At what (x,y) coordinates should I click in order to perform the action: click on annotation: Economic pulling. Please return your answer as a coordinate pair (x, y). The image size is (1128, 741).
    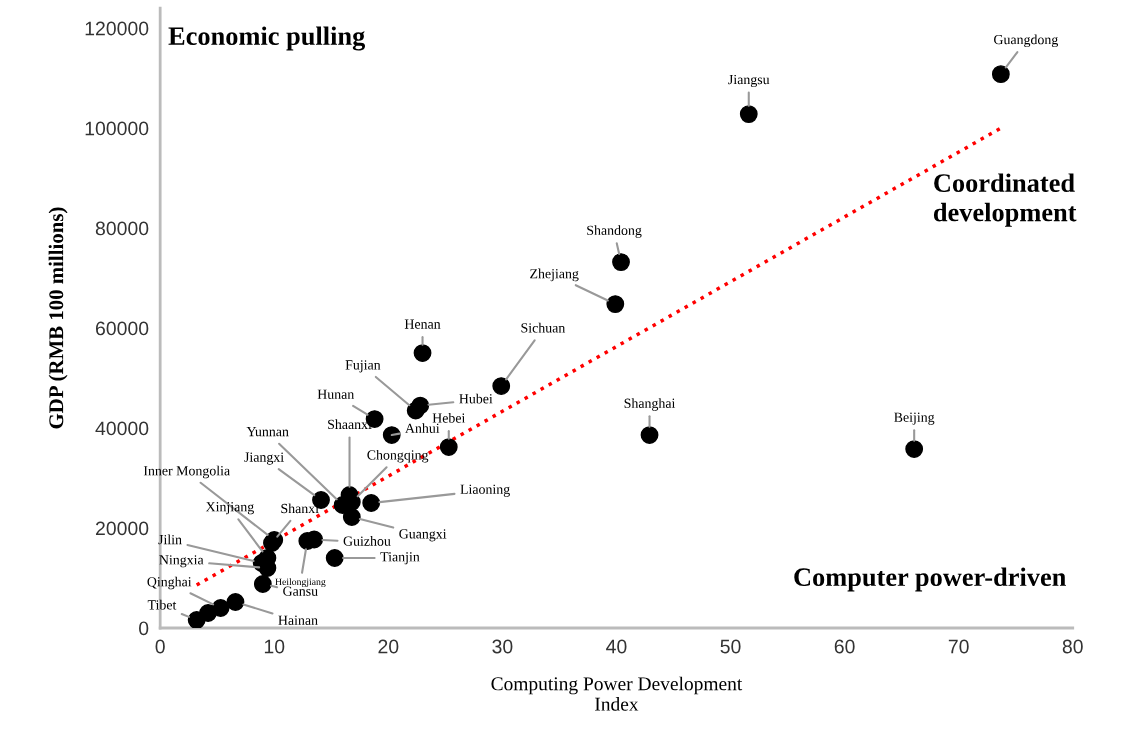
    Looking at the image, I should click on (267, 38).